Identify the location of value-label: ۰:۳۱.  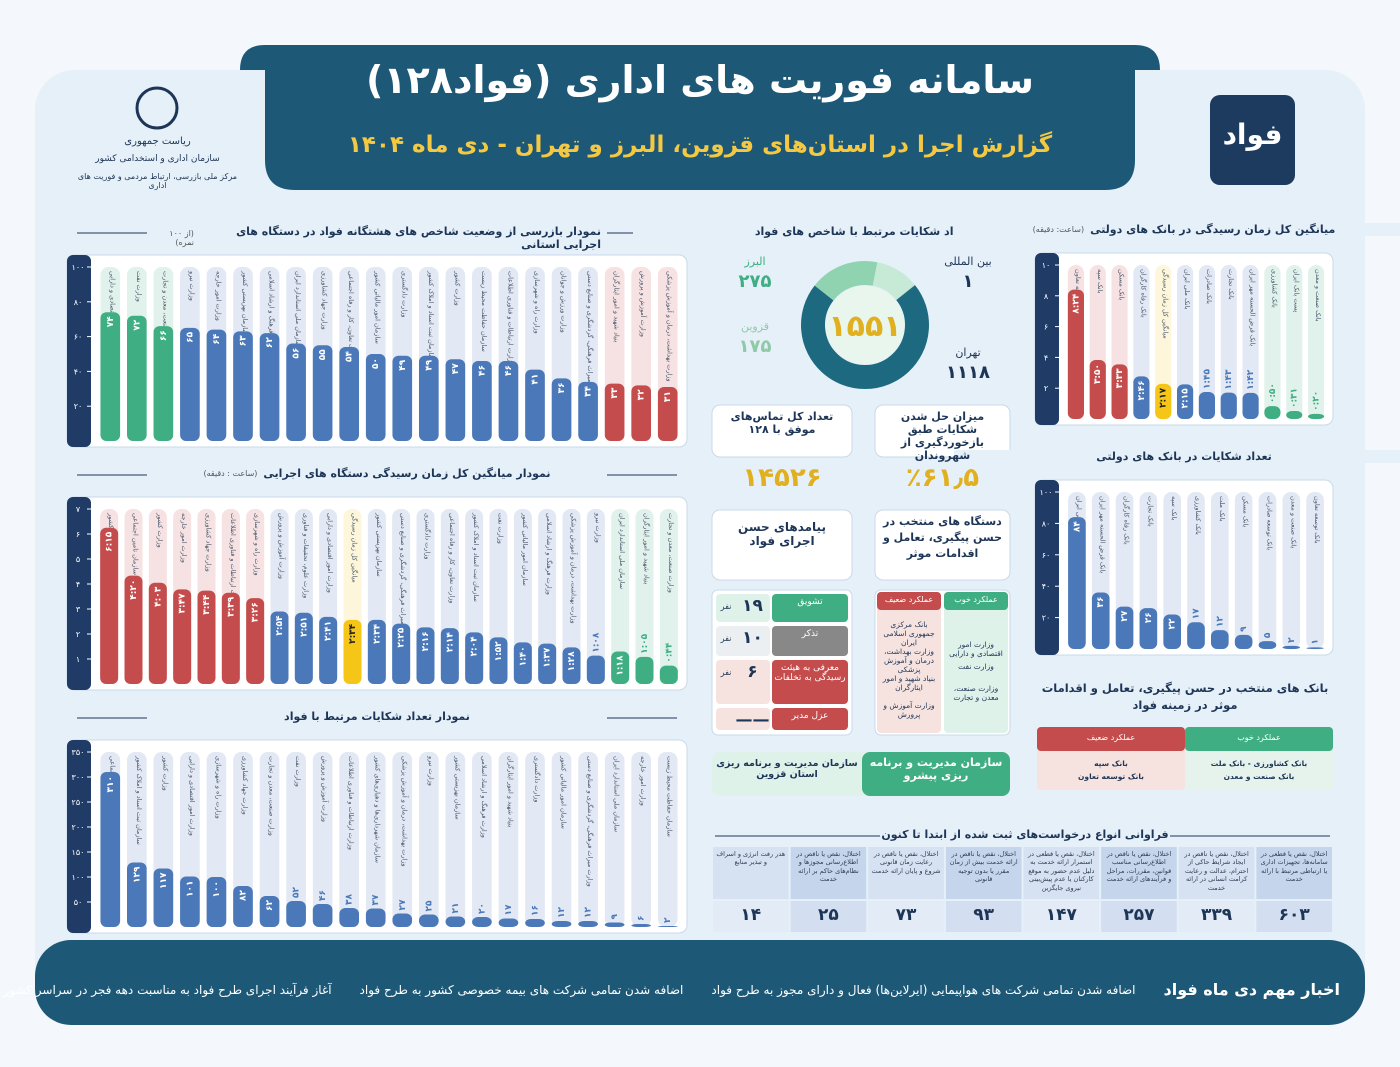
(1295, 398).